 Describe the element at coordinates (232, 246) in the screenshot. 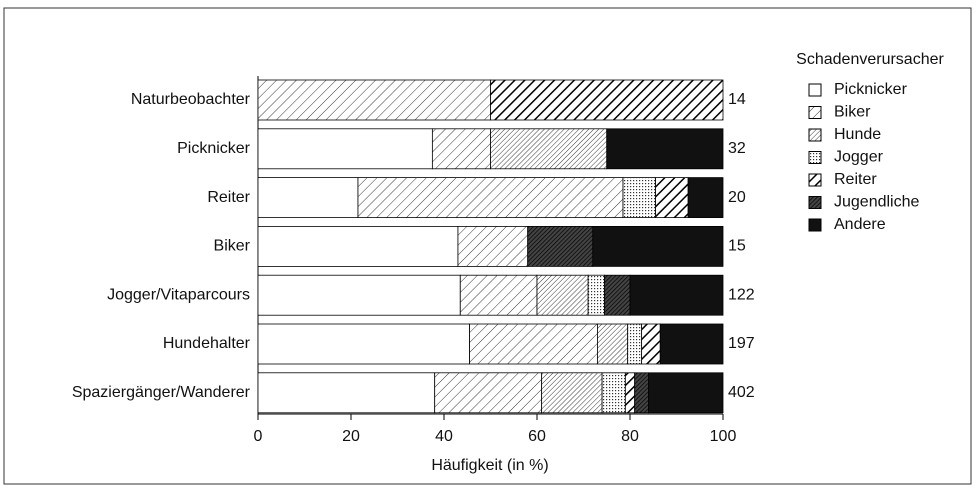

I see `category-label: Biker` at that location.